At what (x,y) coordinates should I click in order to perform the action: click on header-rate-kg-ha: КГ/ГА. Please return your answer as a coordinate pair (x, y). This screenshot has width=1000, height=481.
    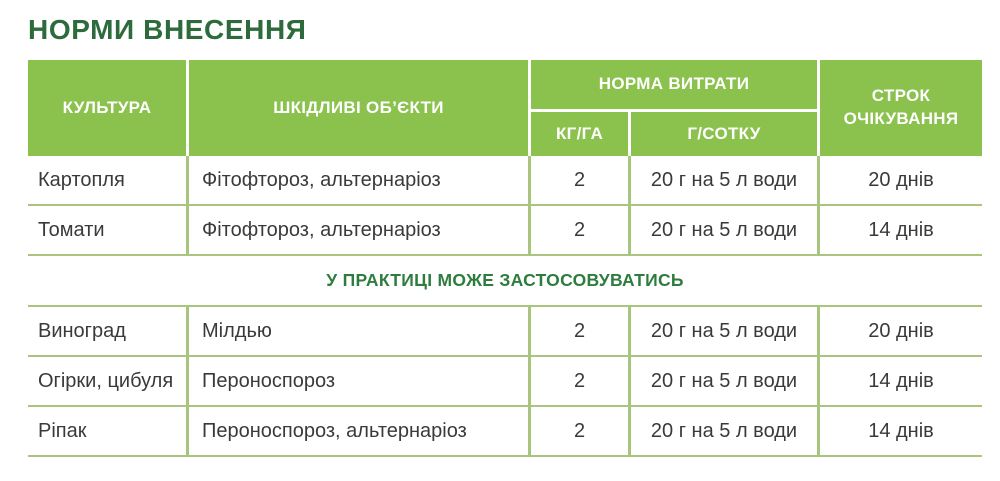
    Looking at the image, I should click on (579, 134).